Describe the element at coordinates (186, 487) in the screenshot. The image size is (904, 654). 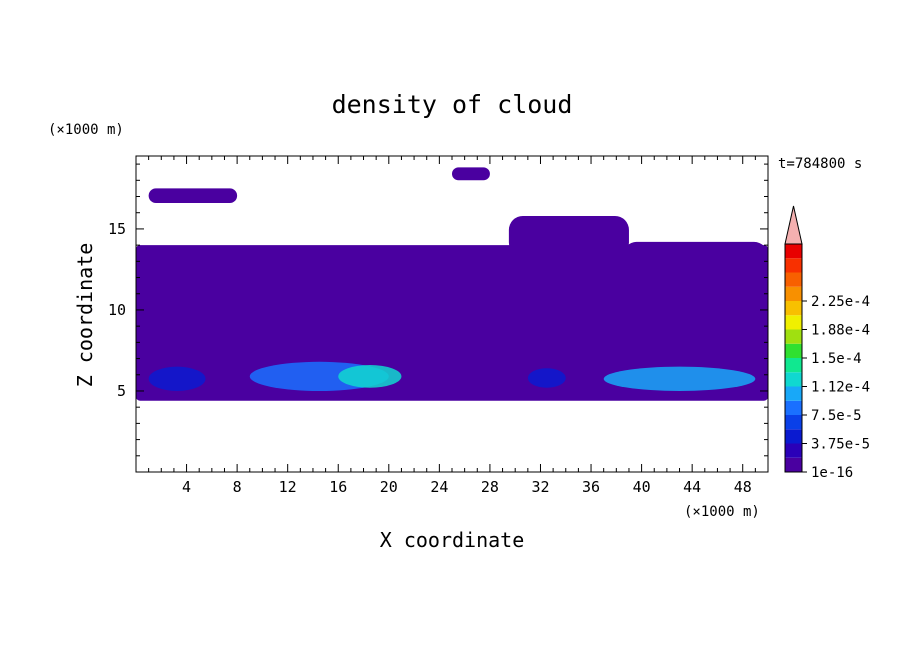
I see `x-tick-label: 4` at that location.